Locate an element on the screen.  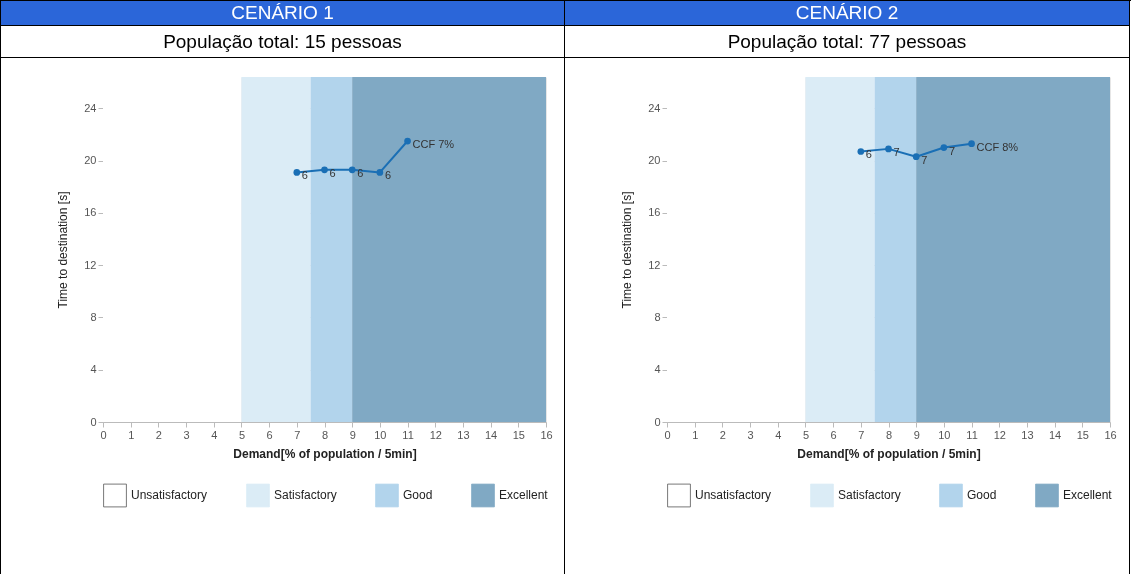
chart-subtitle: População total: 77 pessoas is located at coordinates (847, 42).